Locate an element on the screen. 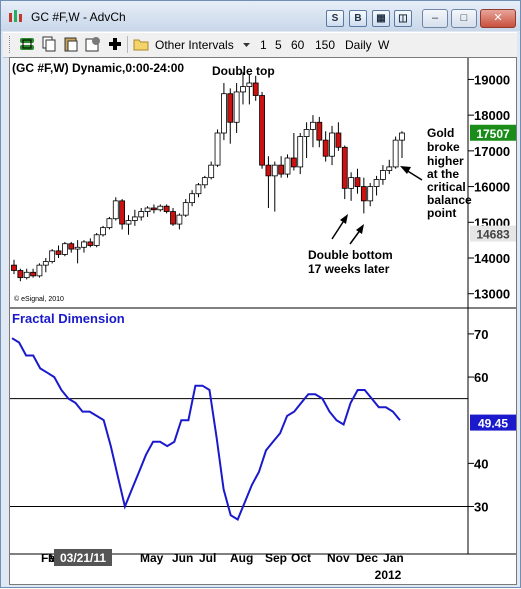 The height and width of the screenshot is (589, 521). x-label-3: Jun is located at coordinates (182, 558).